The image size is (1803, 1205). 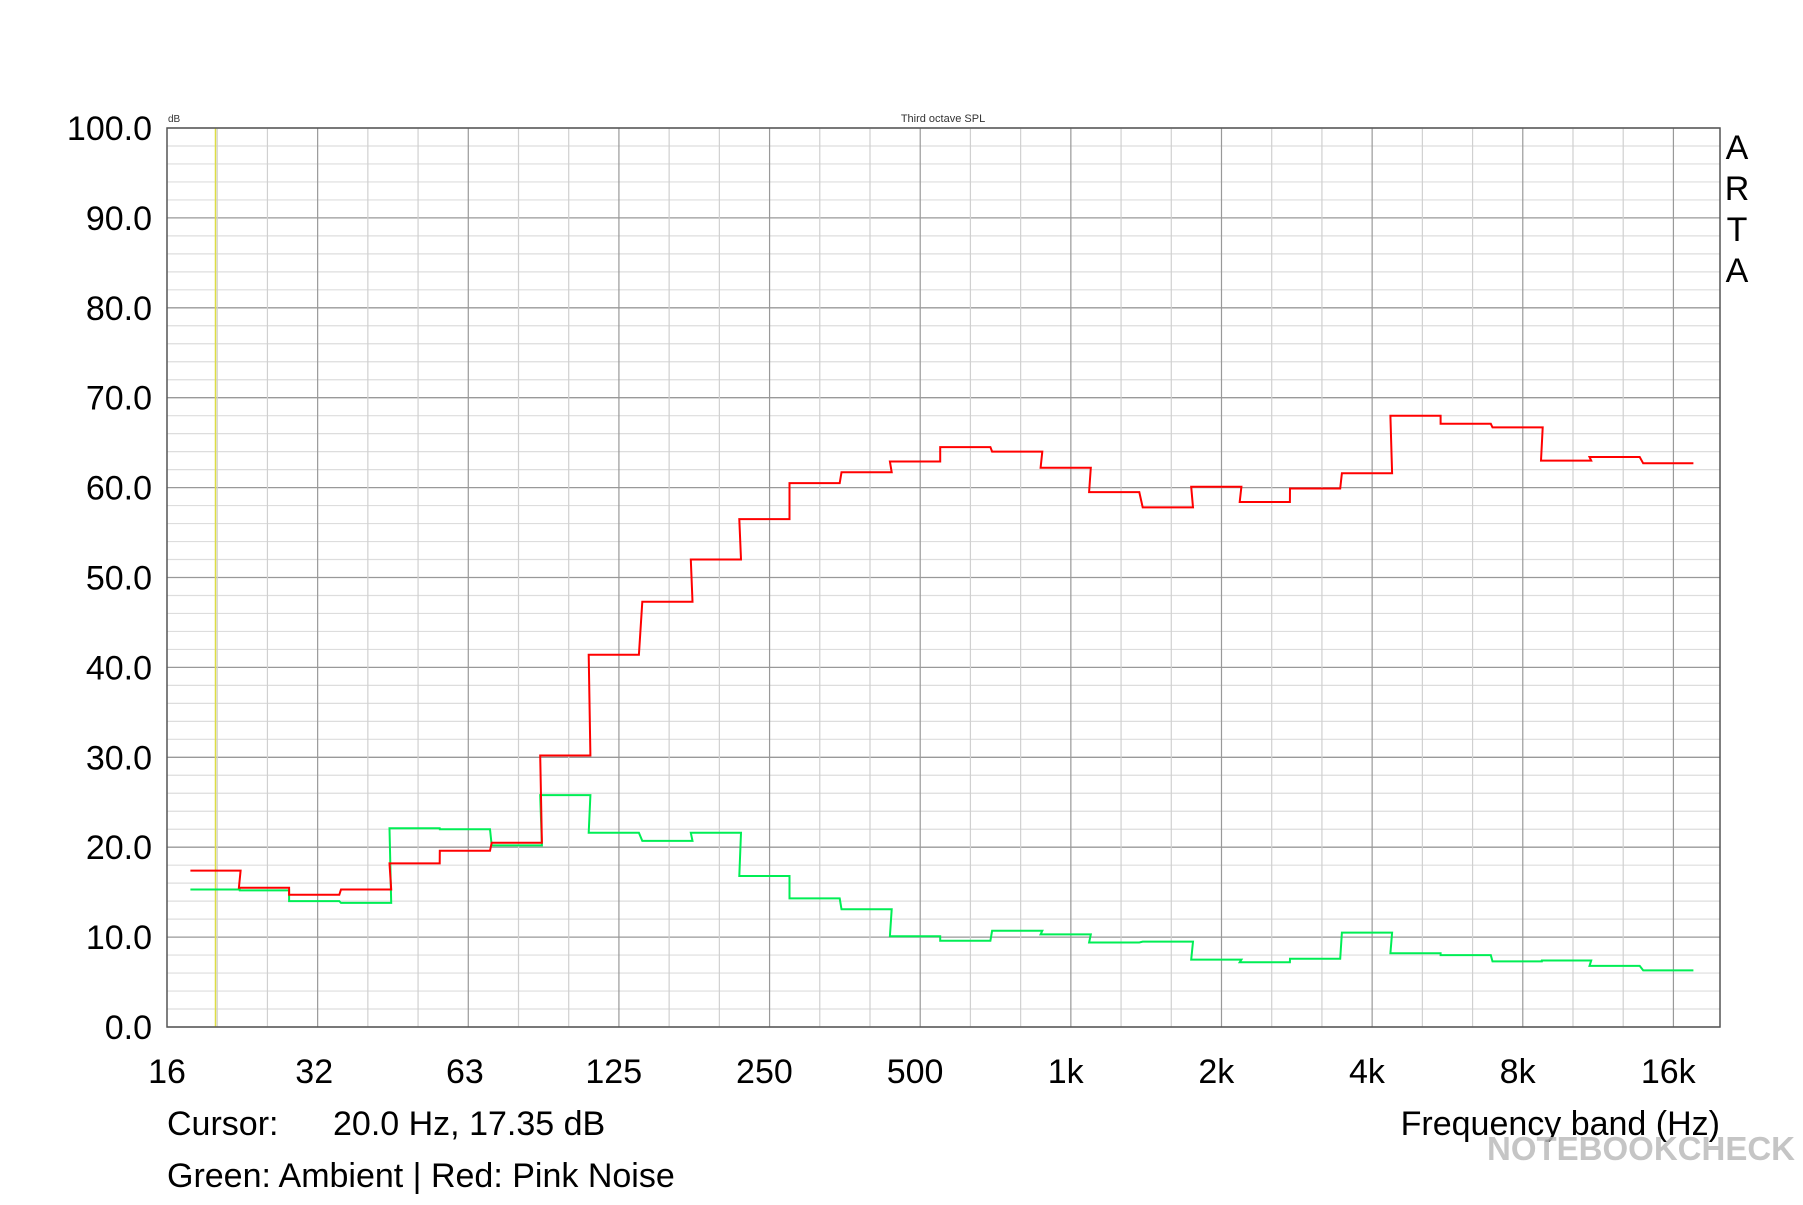 What do you see at coordinates (109, 129) in the screenshot?
I see `y-tick-label: 100.0` at bounding box center [109, 129].